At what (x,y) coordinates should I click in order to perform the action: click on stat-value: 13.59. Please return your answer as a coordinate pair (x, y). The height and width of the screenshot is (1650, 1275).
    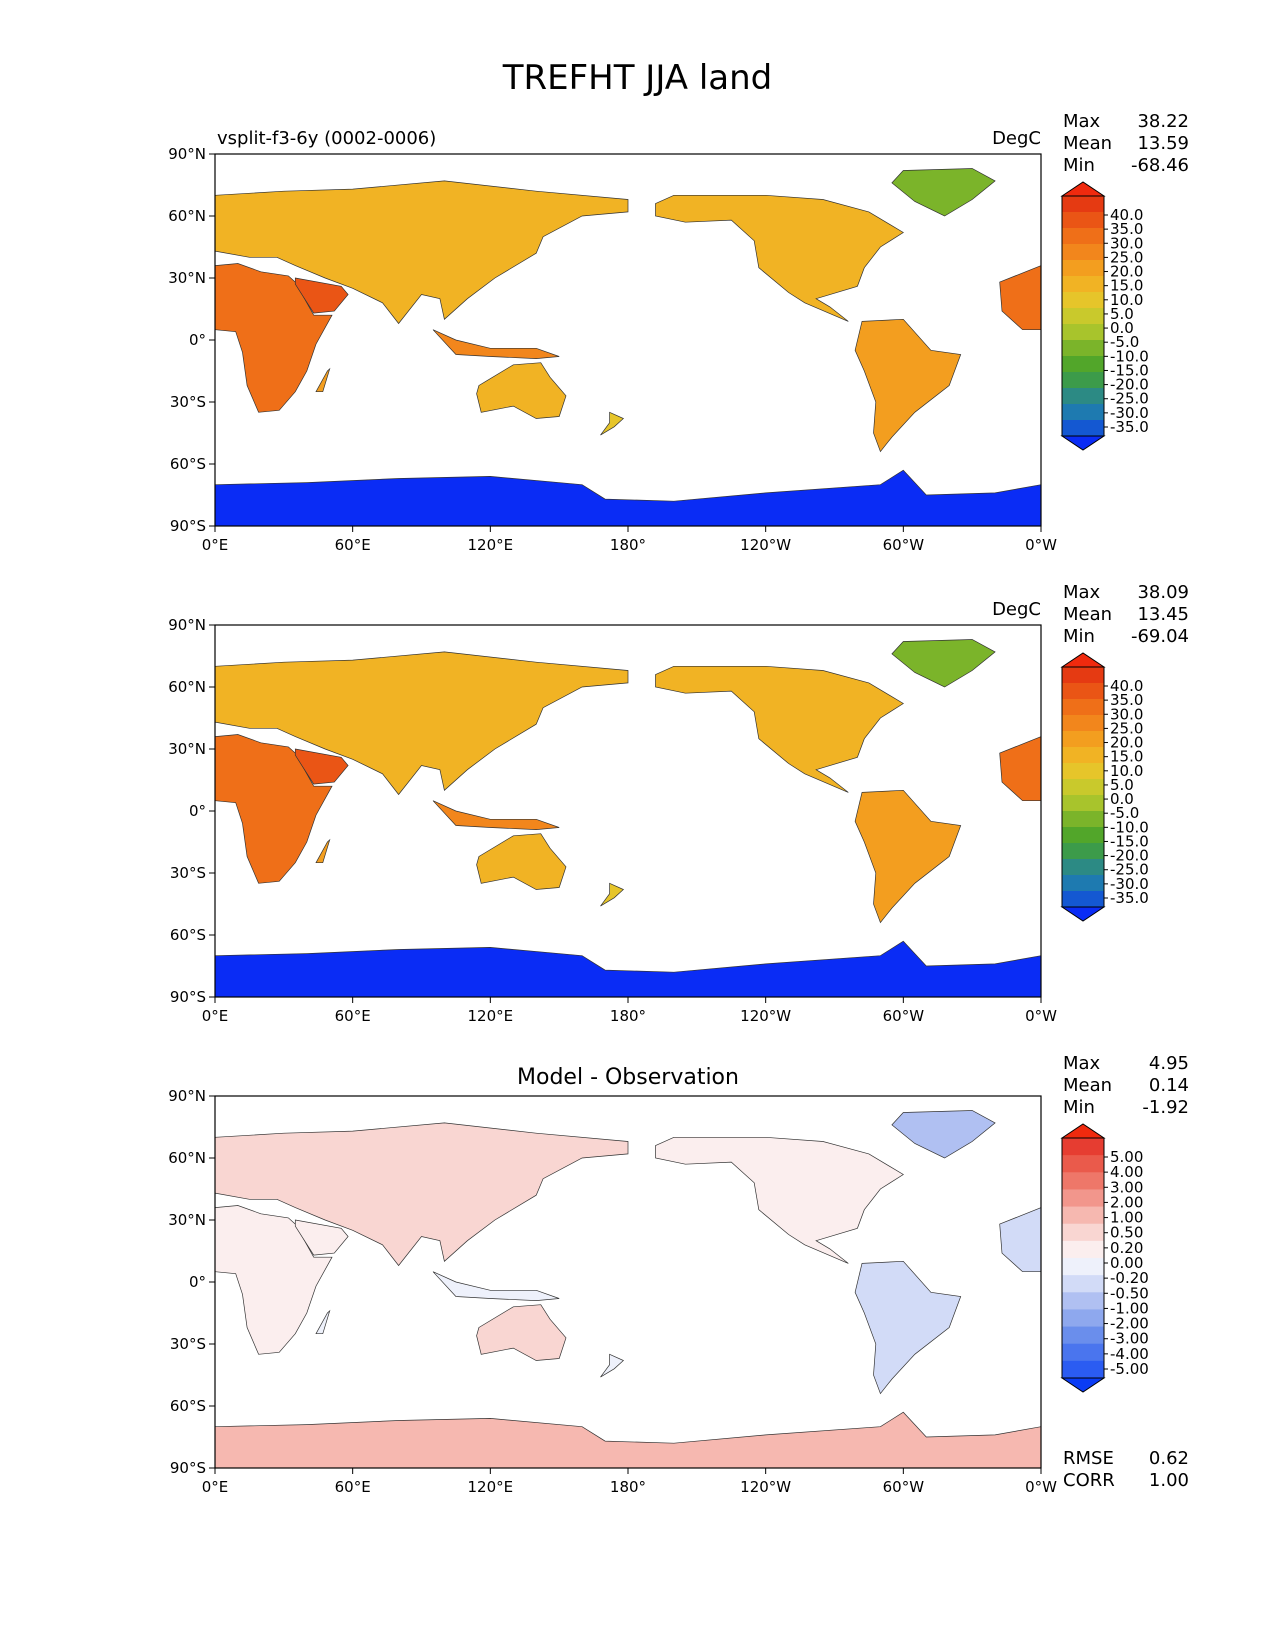
    Looking at the image, I should click on (1163, 143).